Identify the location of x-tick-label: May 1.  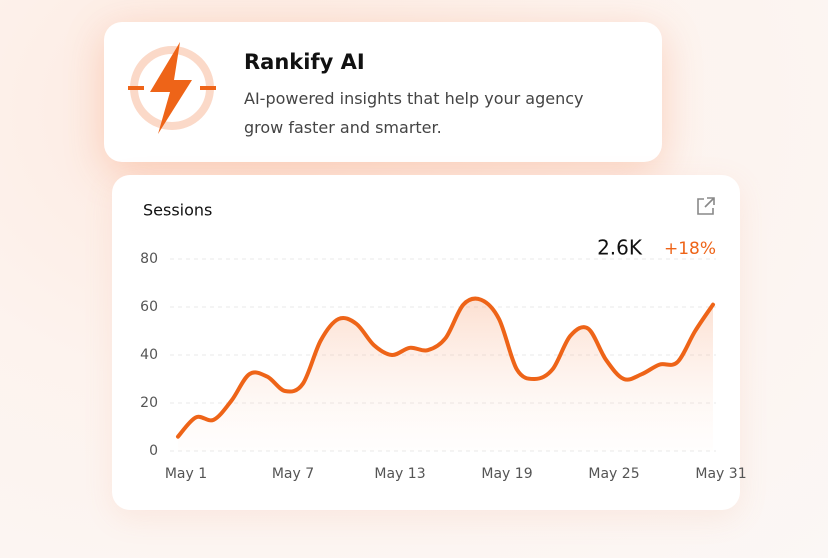
(186, 474).